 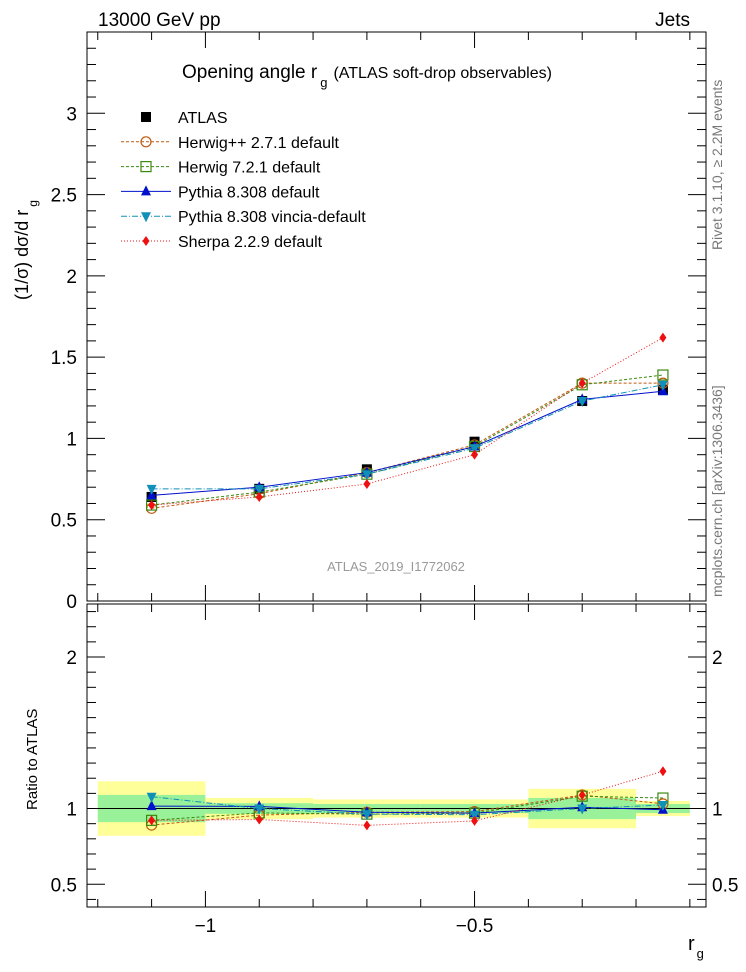 What do you see at coordinates (249, 192) in the screenshot?
I see `legend-label: Pythia 8.308 default` at bounding box center [249, 192].